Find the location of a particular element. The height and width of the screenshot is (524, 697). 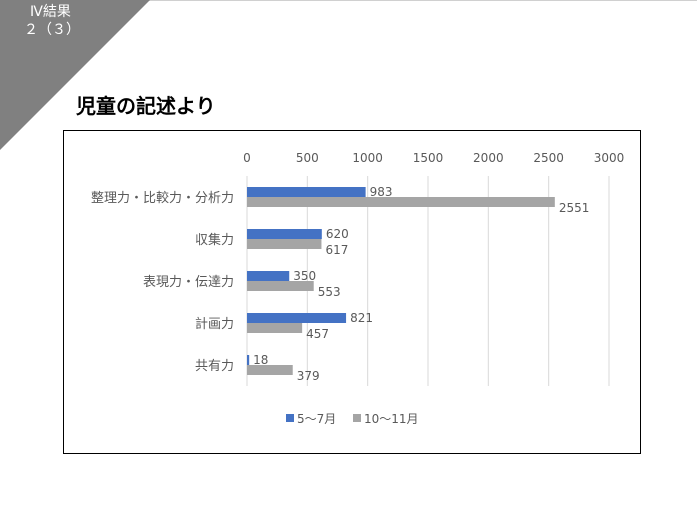

x-tick-label: 2500 is located at coordinates (548, 158).